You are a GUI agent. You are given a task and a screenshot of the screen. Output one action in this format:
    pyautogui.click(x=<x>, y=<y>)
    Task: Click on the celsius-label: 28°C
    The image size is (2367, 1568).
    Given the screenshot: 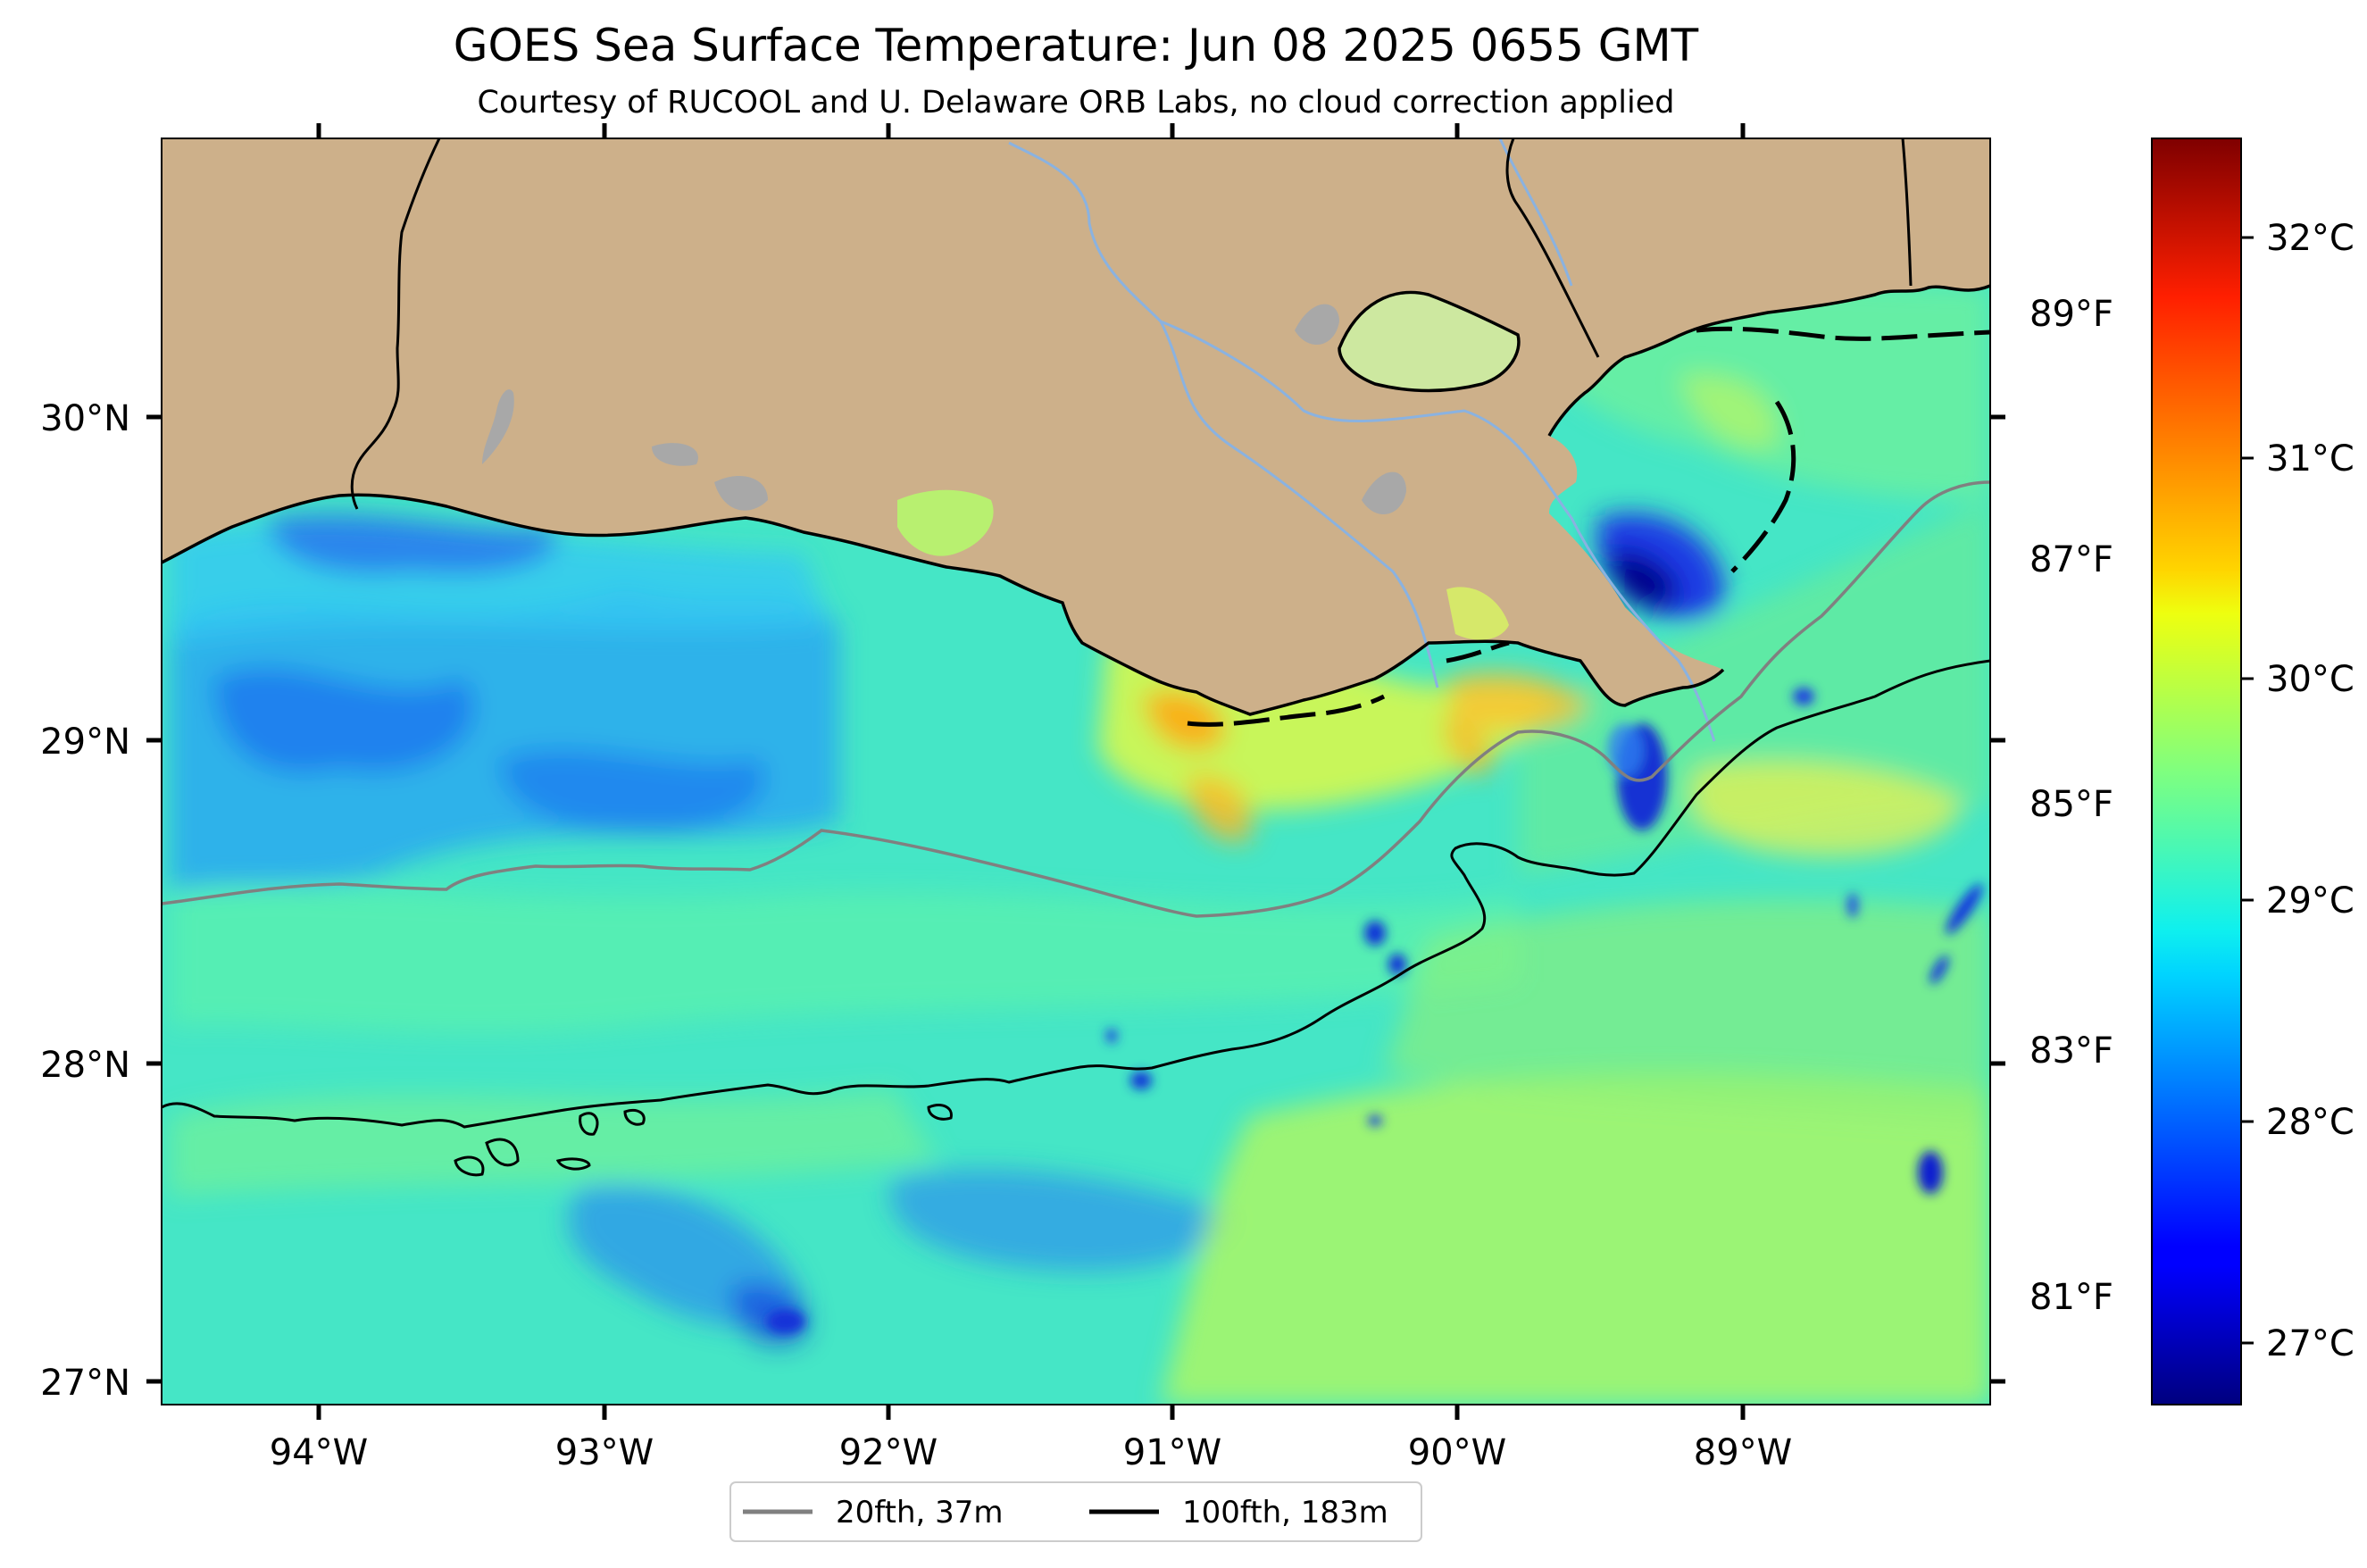 What is the action you would take?
    pyautogui.click(x=2310, y=1122)
    